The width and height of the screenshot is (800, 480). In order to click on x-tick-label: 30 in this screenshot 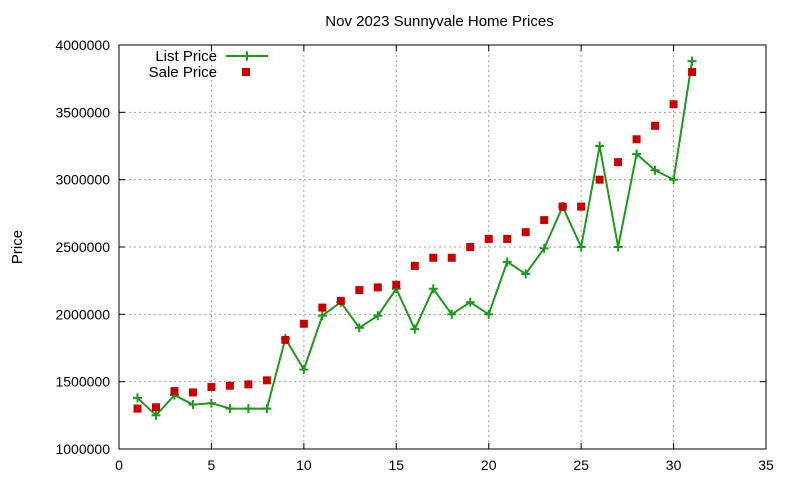, I will do `click(674, 465)`.